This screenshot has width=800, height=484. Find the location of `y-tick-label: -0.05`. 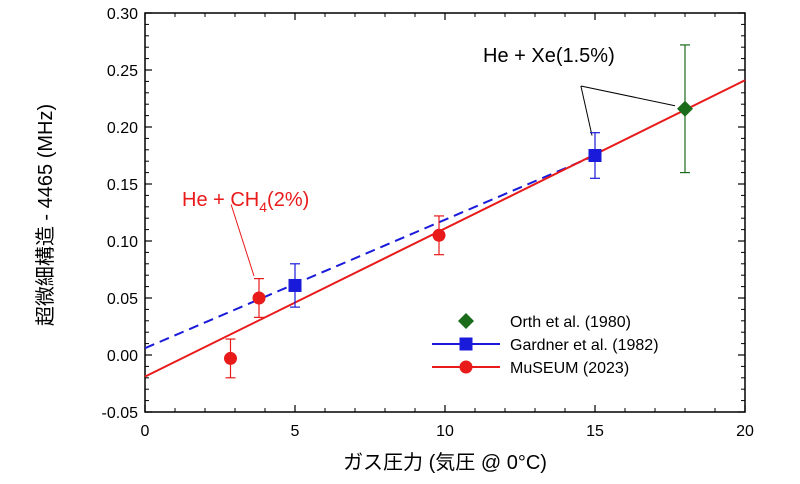

y-tick-label: -0.05 is located at coordinates (120, 413).